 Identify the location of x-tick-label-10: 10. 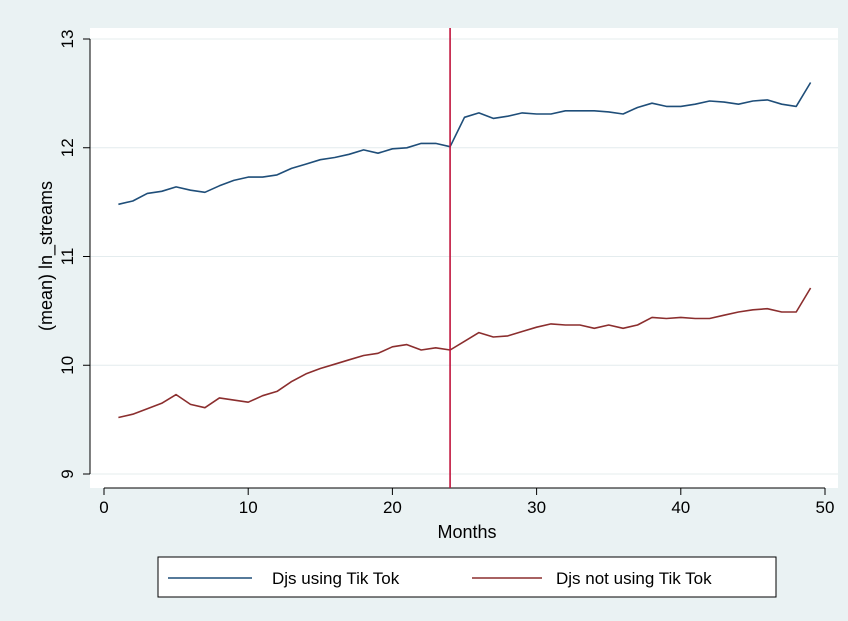
(248, 507).